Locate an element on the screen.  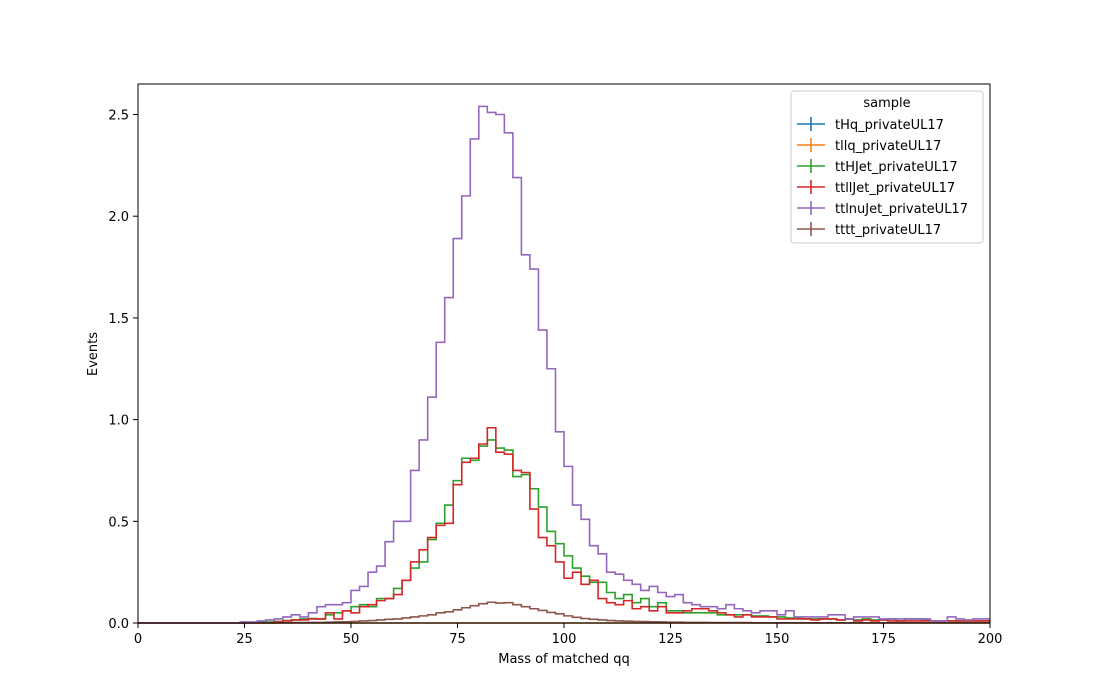
legend-entry: tllq_privateUL17 is located at coordinates (869, 146).